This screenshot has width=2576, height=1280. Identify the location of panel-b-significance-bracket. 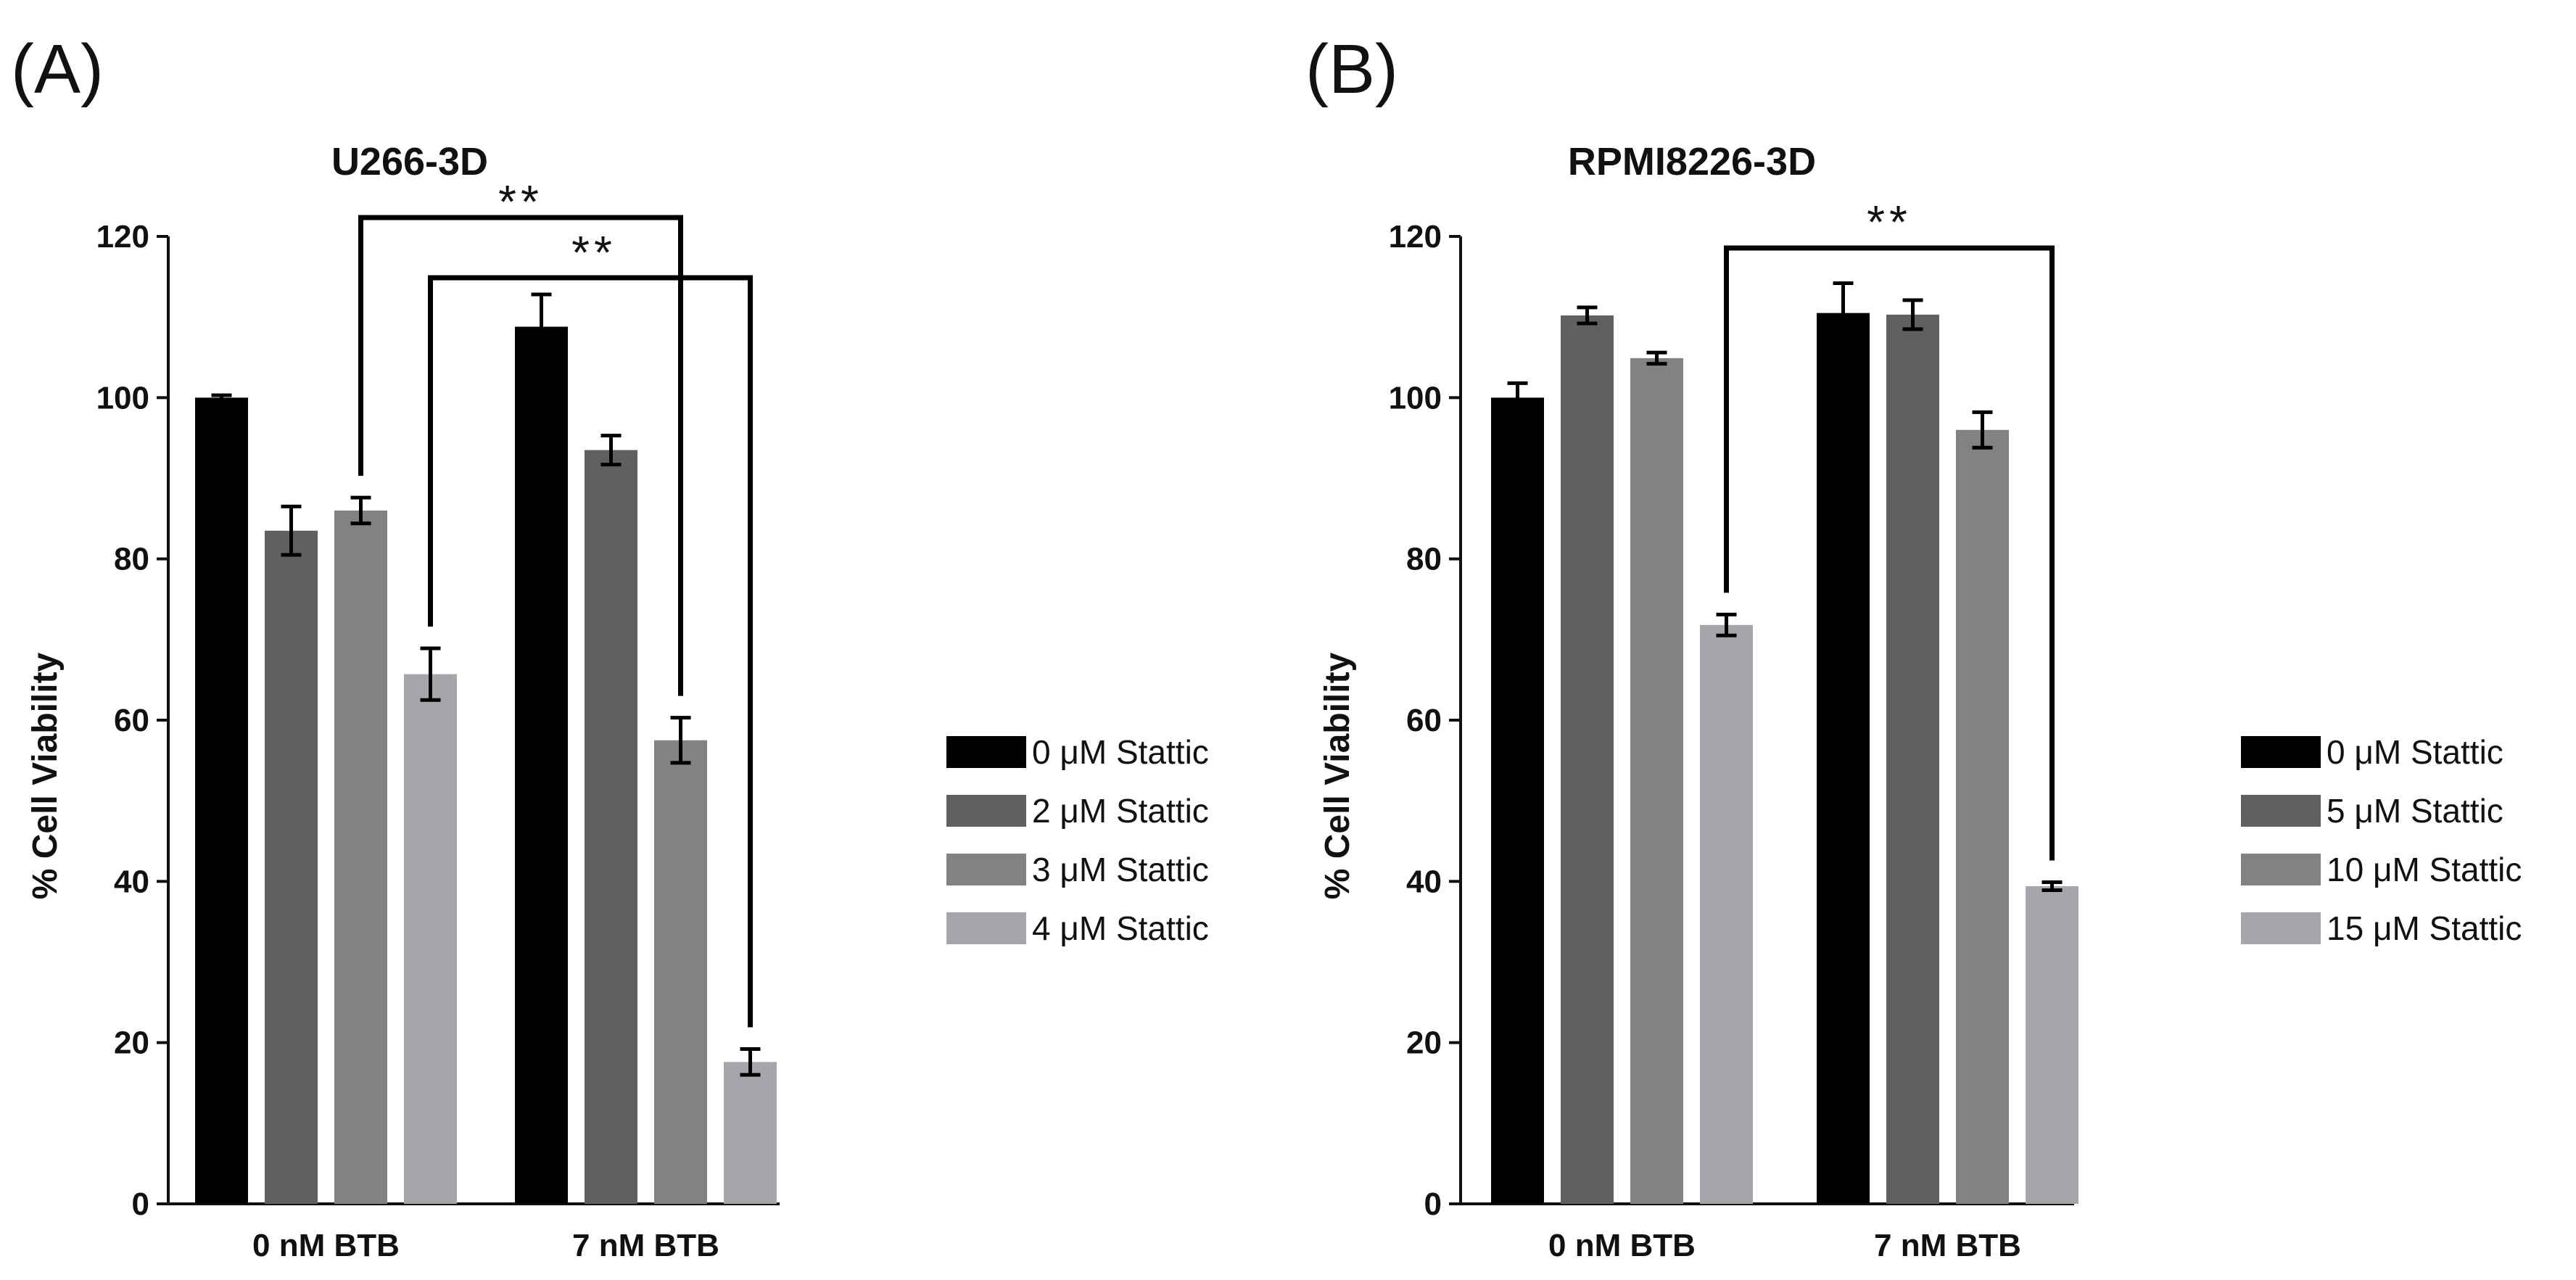
(1890, 553).